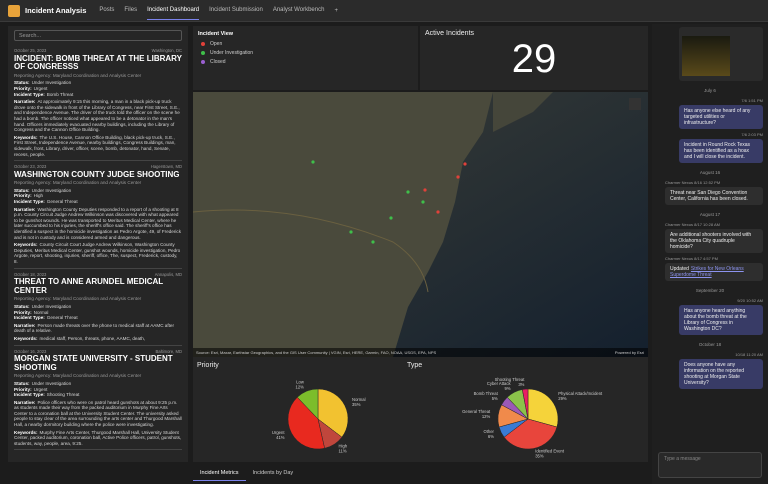 Image resolution: width=768 pixels, height=484 pixels. What do you see at coordinates (721, 301) in the screenshot?
I see `message-meta: 9/20 10:52 AM` at bounding box center [721, 301].